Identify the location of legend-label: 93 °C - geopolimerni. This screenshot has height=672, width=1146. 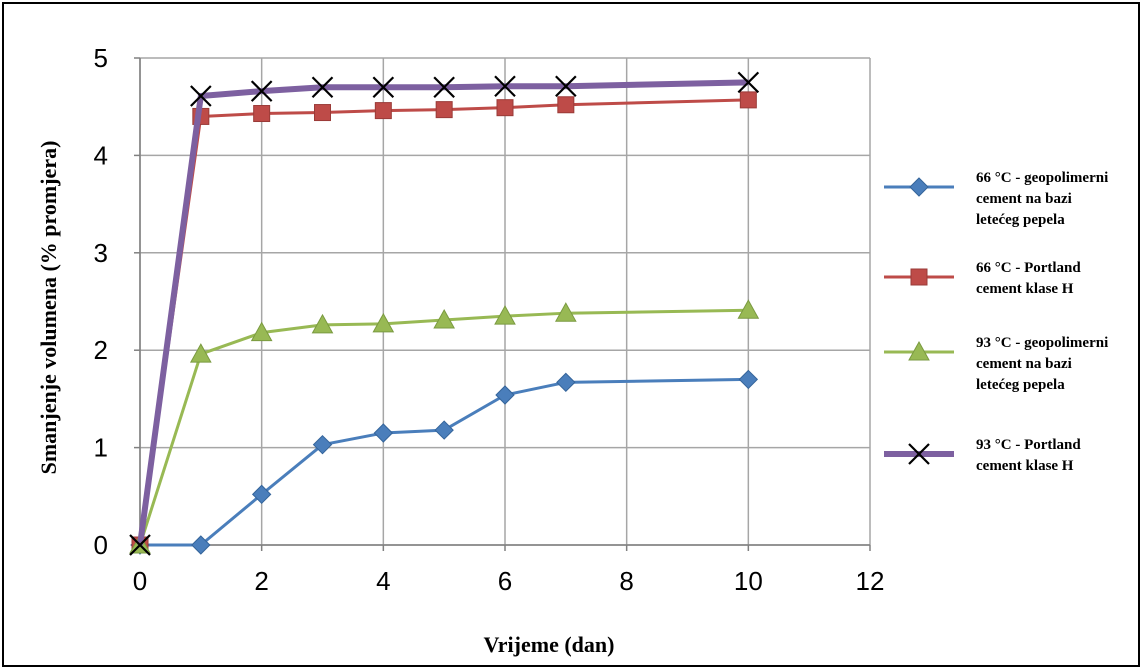
(1042, 343).